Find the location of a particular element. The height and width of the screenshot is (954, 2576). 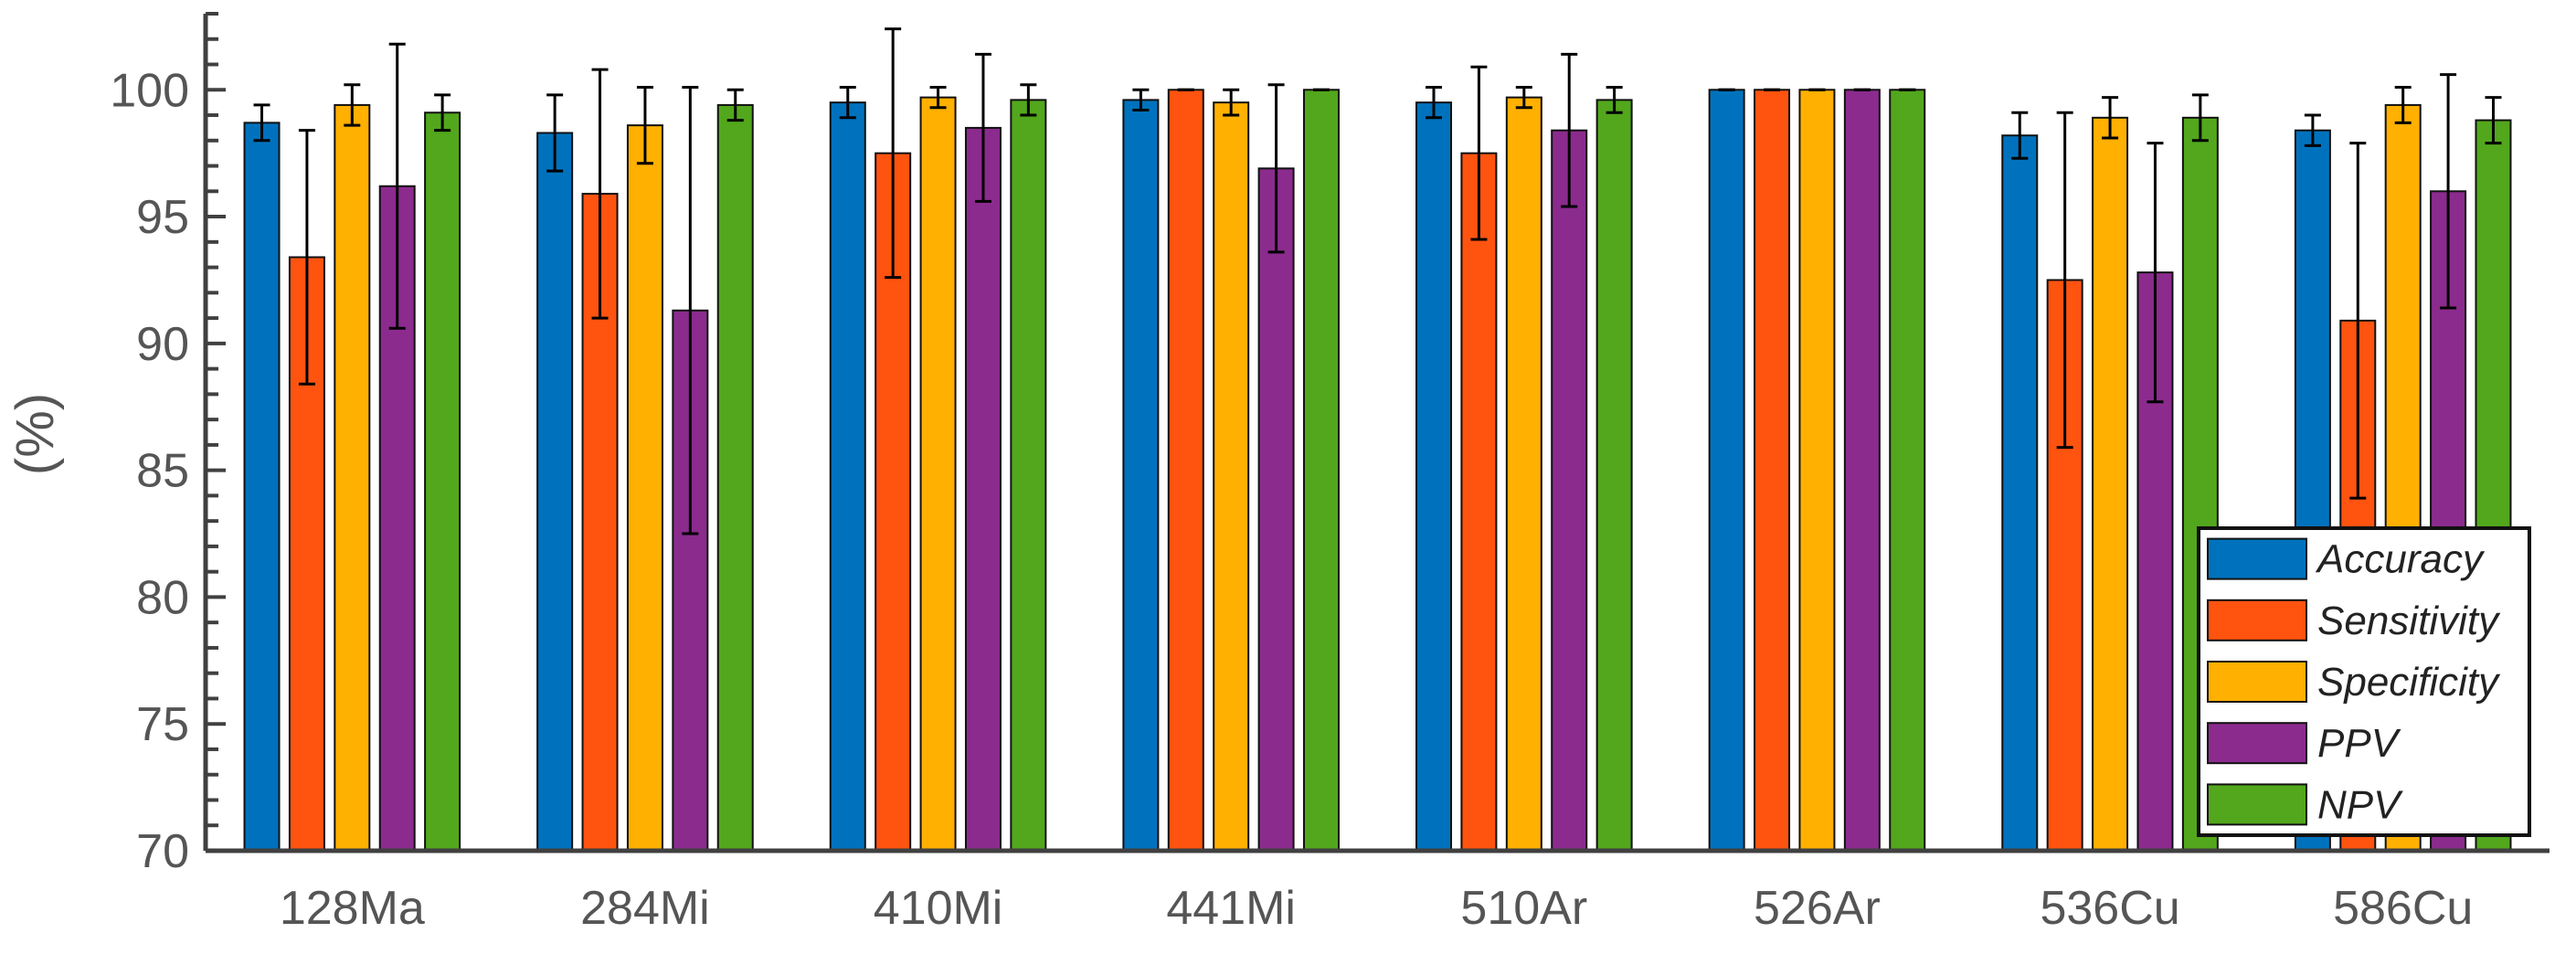

error-bar-specificity-441mi is located at coordinates (1231, 102).